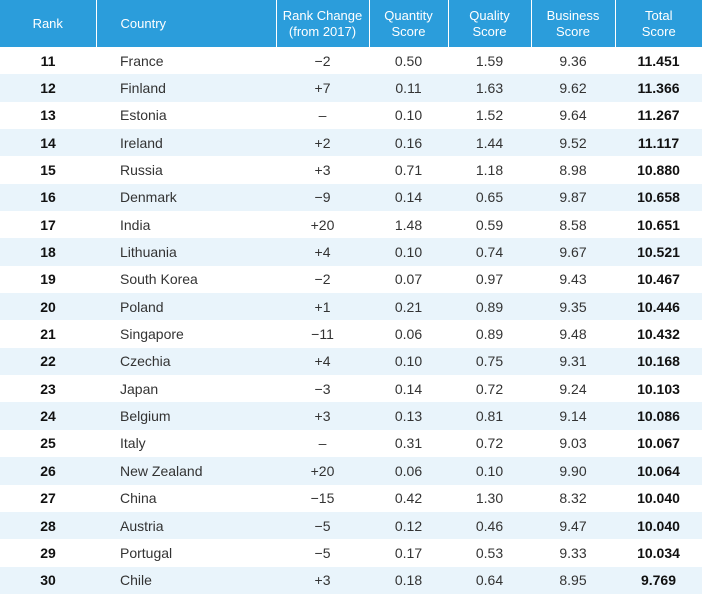 Image resolution: width=702 pixels, height=594 pixels. What do you see at coordinates (322, 307) in the screenshot?
I see `rank-change-cell: +1` at bounding box center [322, 307].